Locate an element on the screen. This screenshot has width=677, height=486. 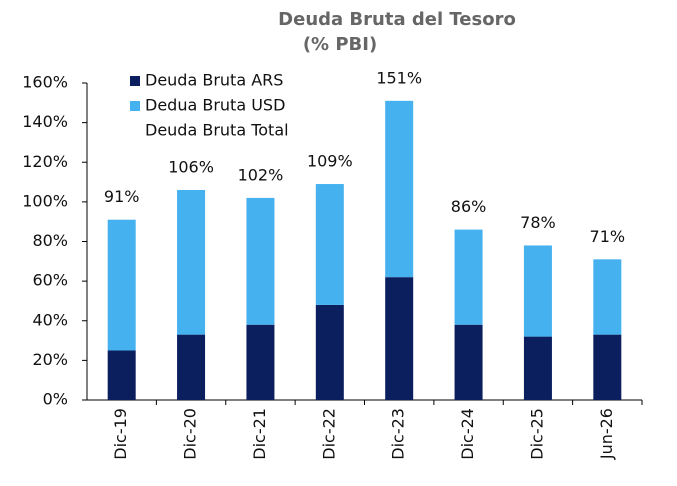
legend-label: Deuda Bruta Total is located at coordinates (217, 130).